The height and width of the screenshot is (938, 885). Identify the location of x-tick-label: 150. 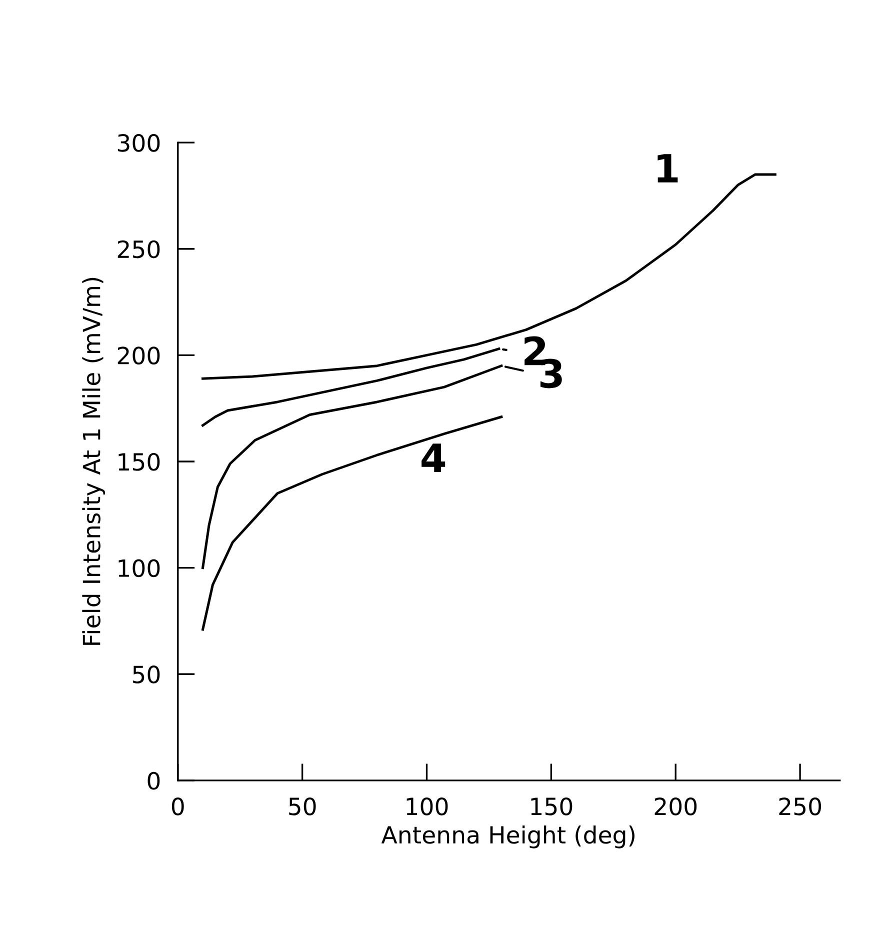
(551, 807).